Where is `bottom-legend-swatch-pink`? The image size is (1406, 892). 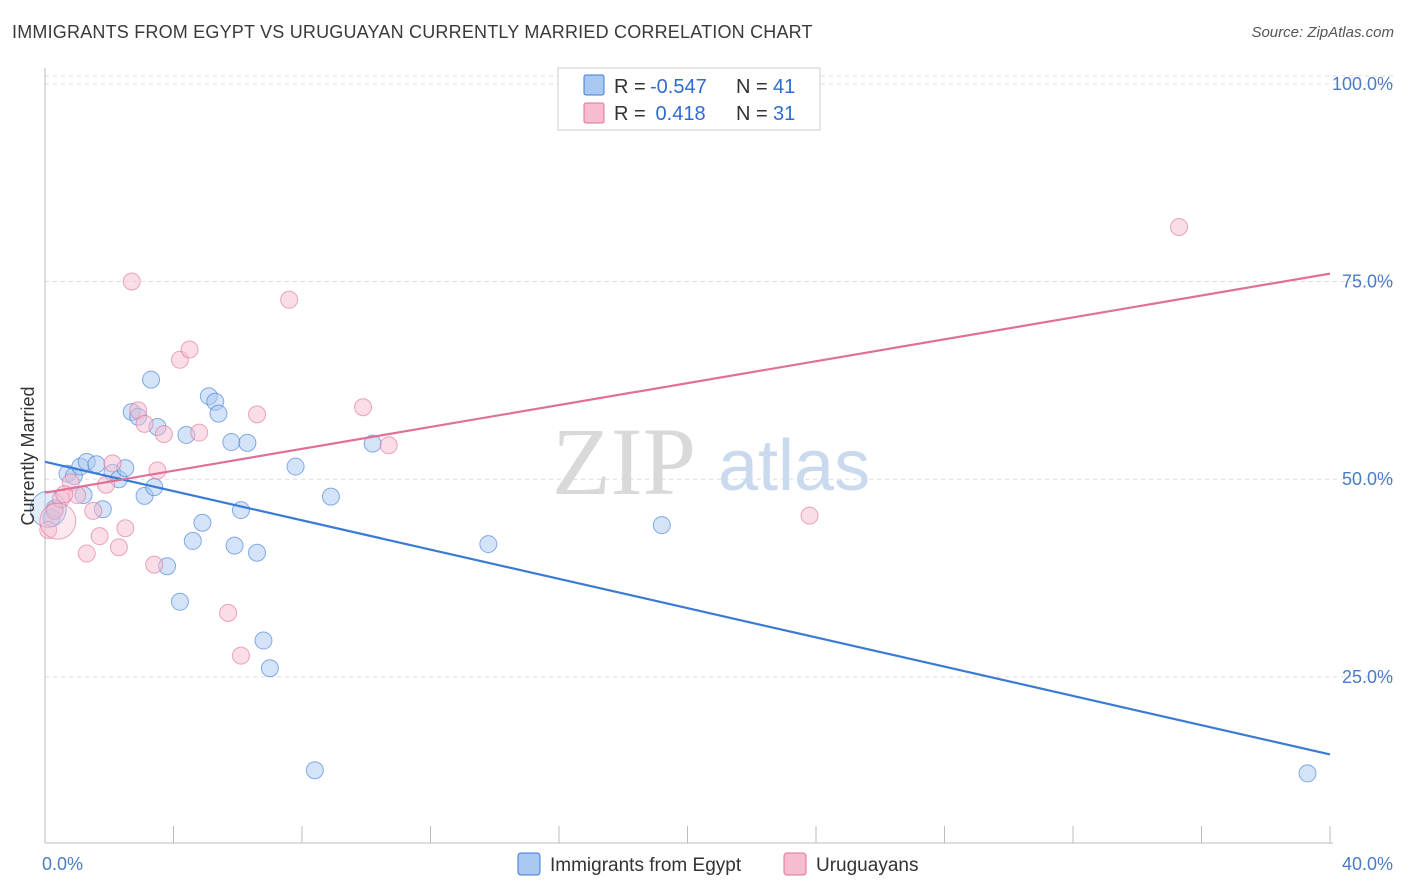
bottom-legend-swatch-pink is located at coordinates (795, 864).